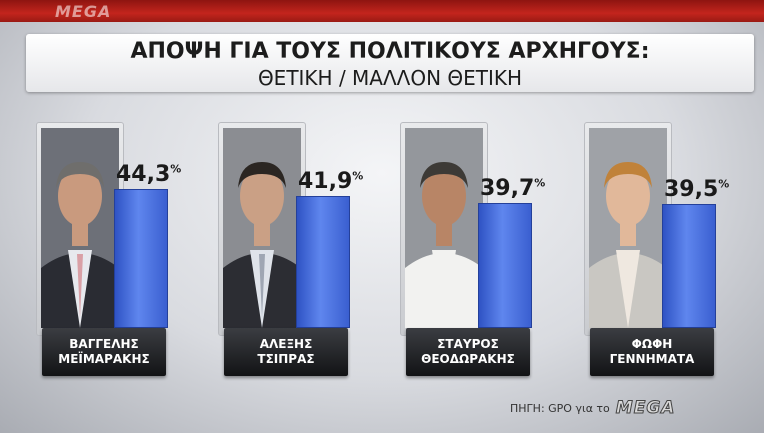  Describe the element at coordinates (286, 359) in the screenshot. I see `leader-name-line: ΤΣΙΠΡΑΣ` at that location.